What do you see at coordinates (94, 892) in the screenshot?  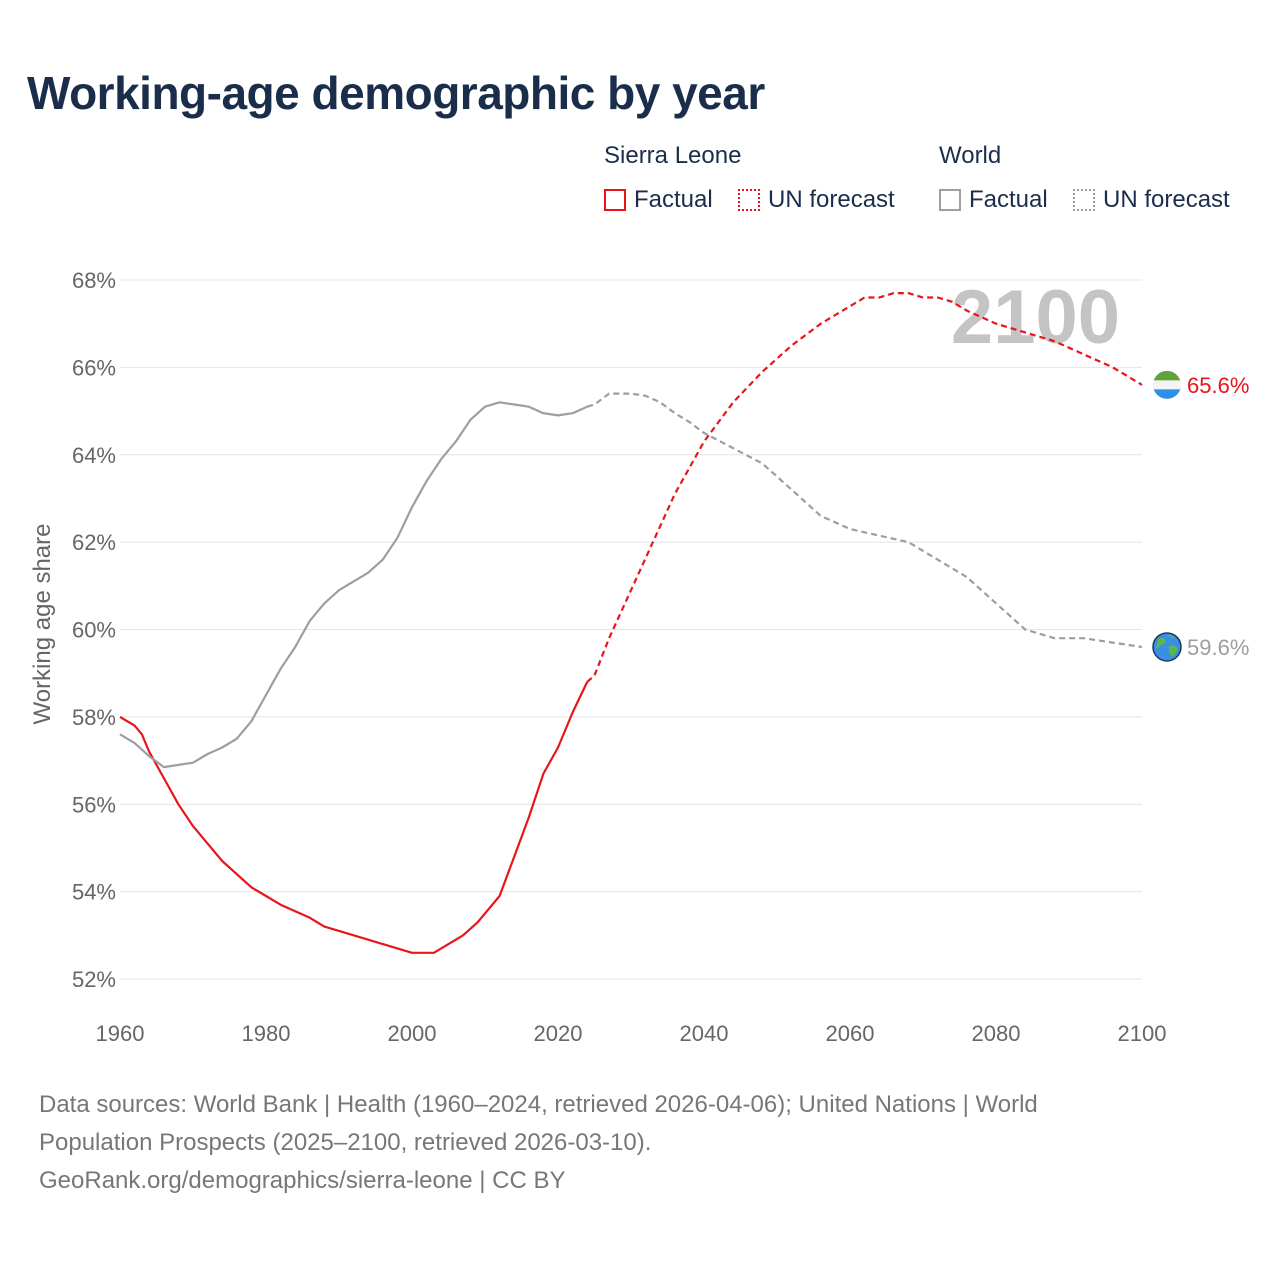 I see `y-tick-label: 54%` at bounding box center [94, 892].